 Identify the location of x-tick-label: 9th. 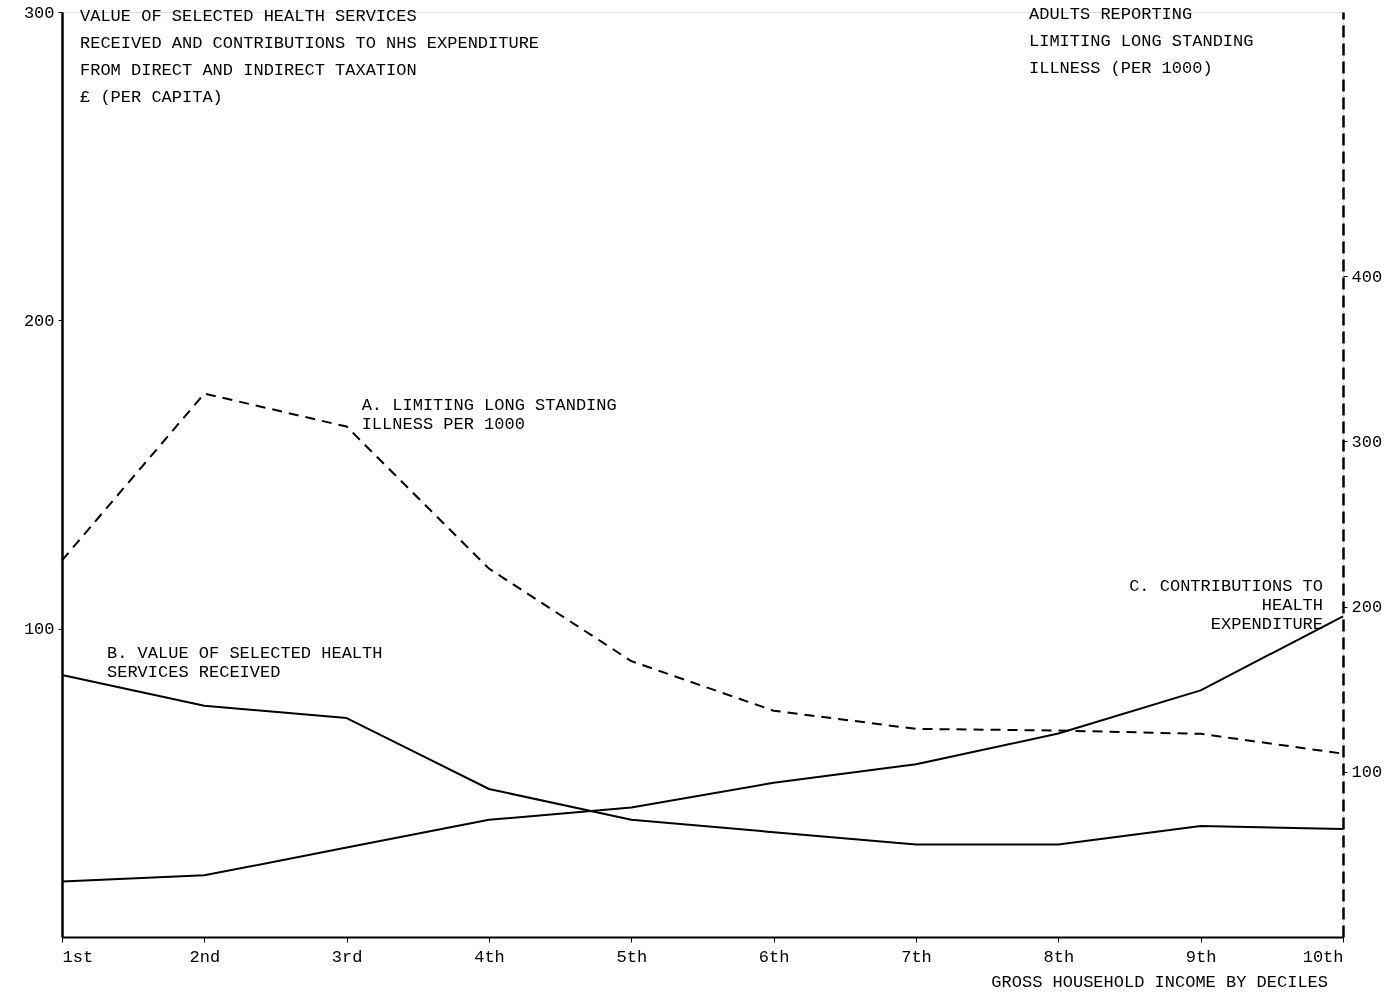
(1201, 957).